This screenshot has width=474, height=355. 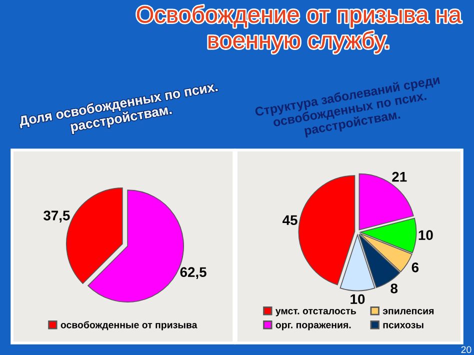 I want to click on data-label: 45, so click(x=290, y=220).